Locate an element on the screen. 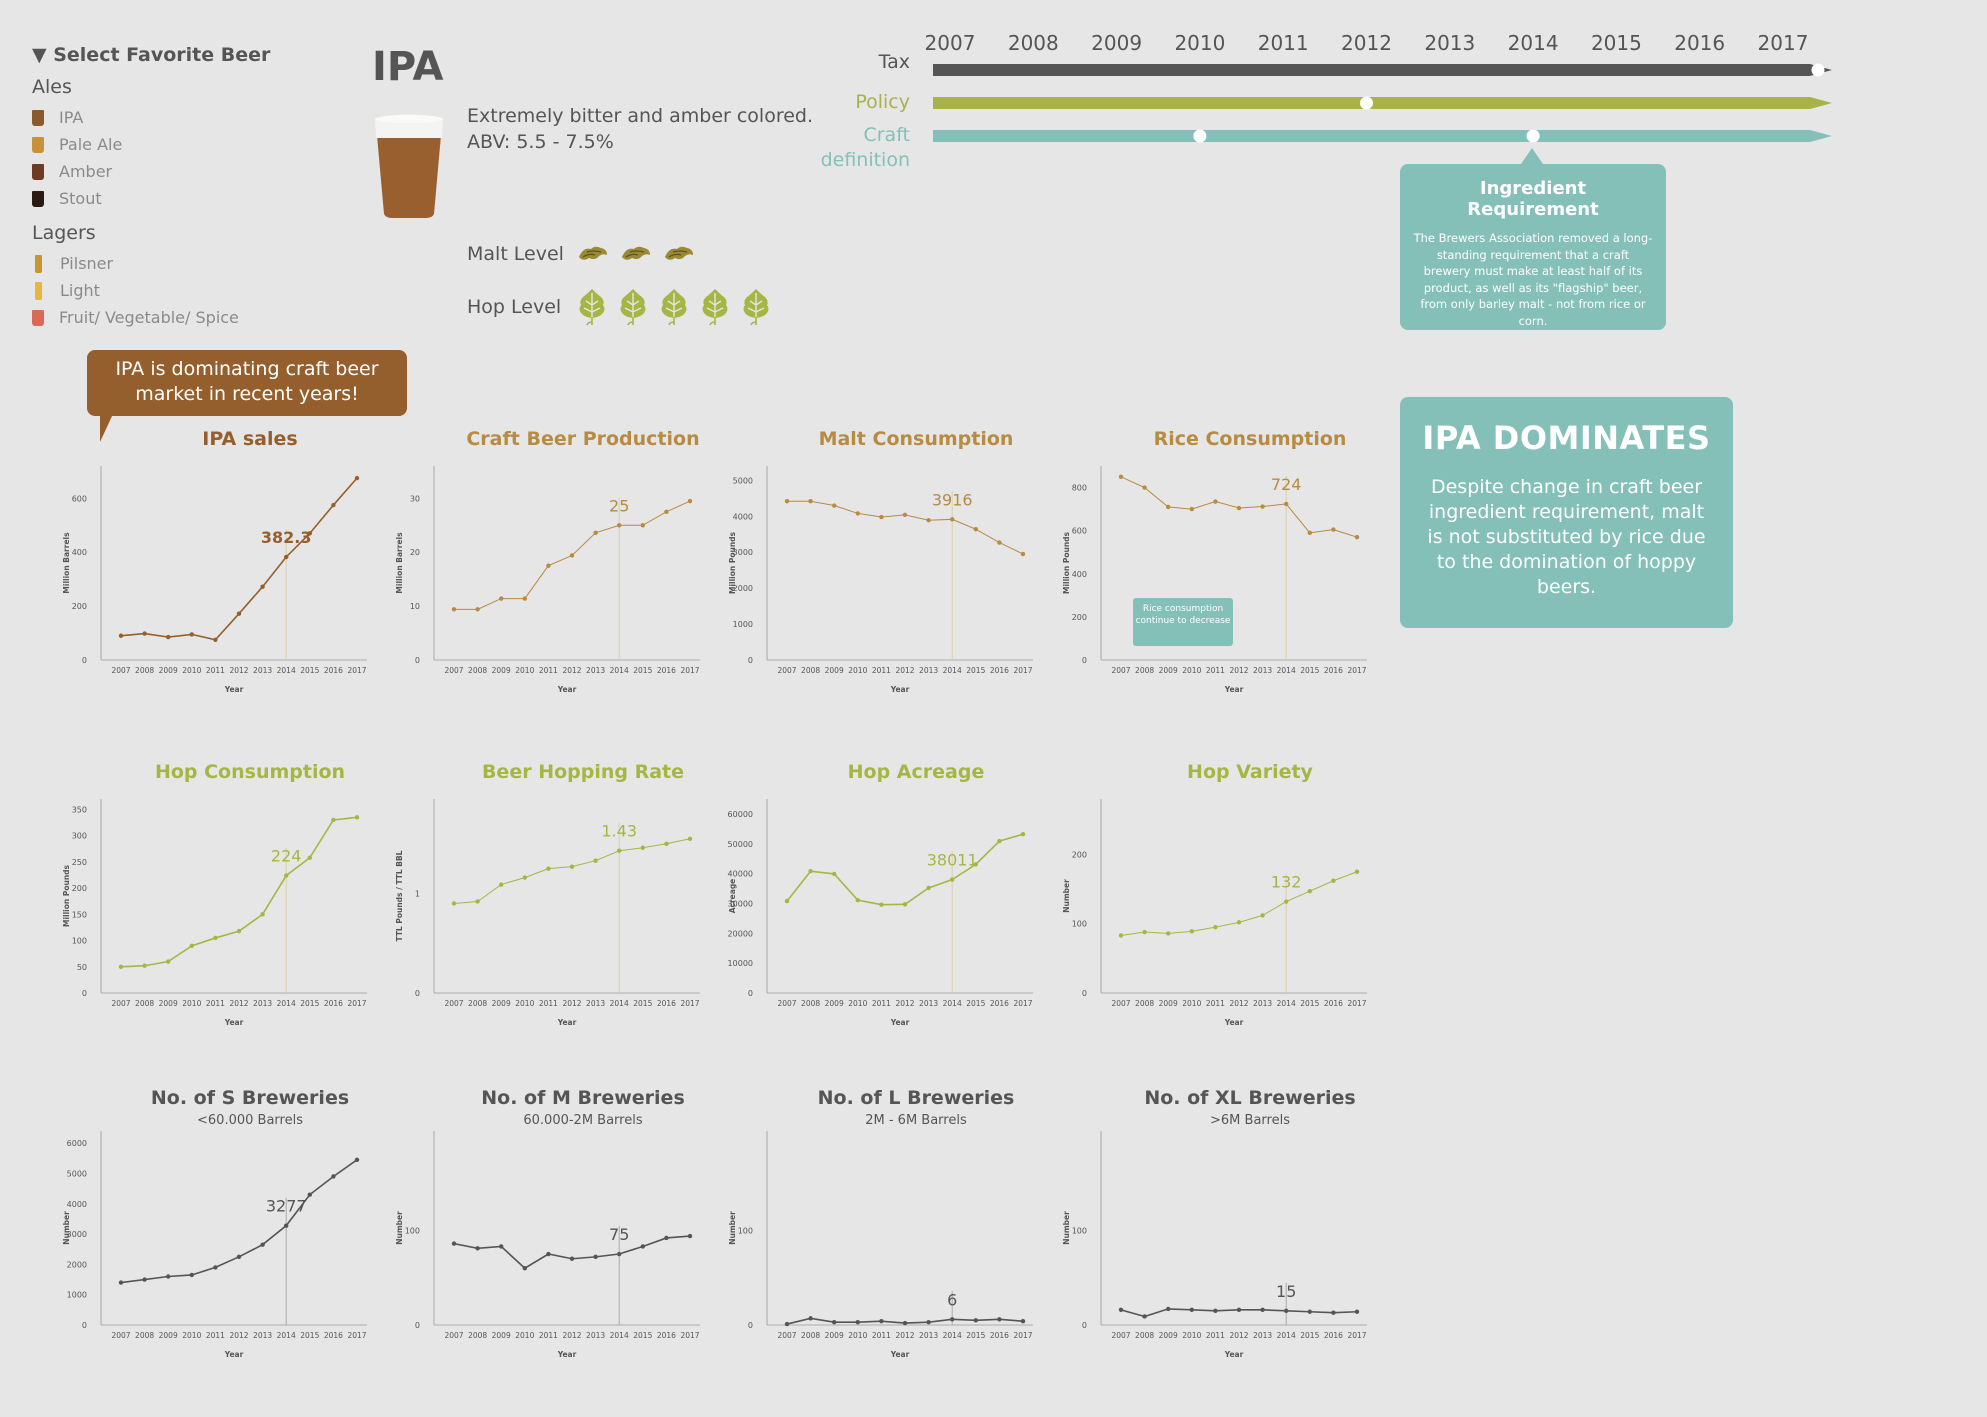 The image size is (1987, 1417). select-favorite-beer-toggle: ▼ Select Favorite Beer is located at coordinates (151, 55).